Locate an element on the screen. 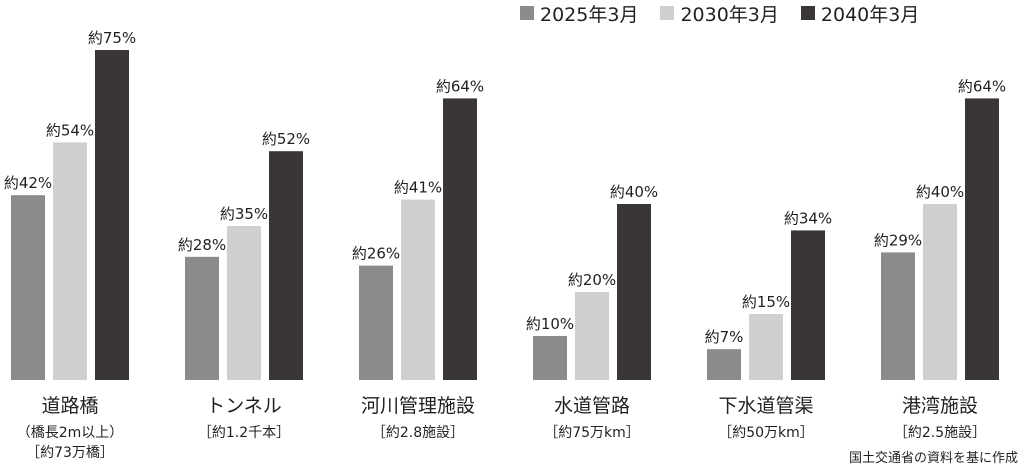  data-label-3-series-1: 約26% is located at coordinates (376, 254).